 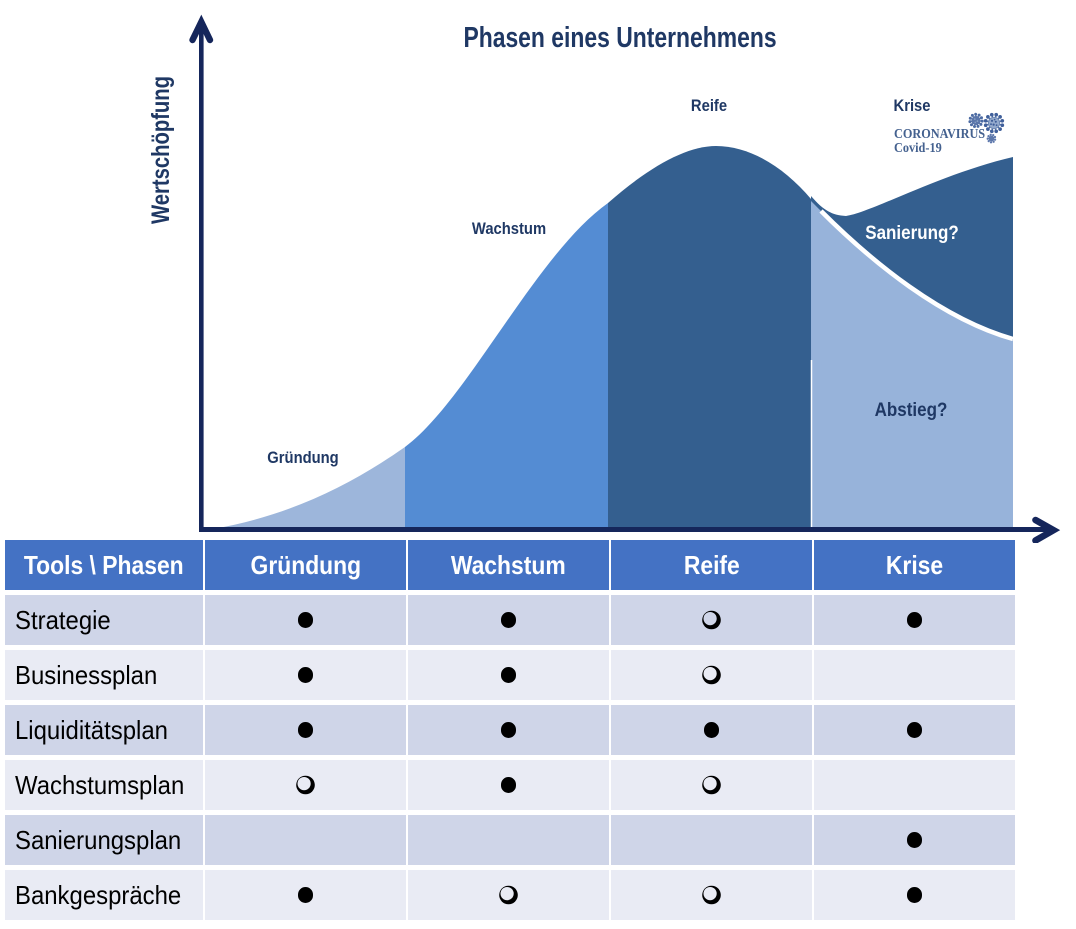 What do you see at coordinates (619, 36) in the screenshot?
I see `svg-text: Phasen eines Unternehmens` at bounding box center [619, 36].